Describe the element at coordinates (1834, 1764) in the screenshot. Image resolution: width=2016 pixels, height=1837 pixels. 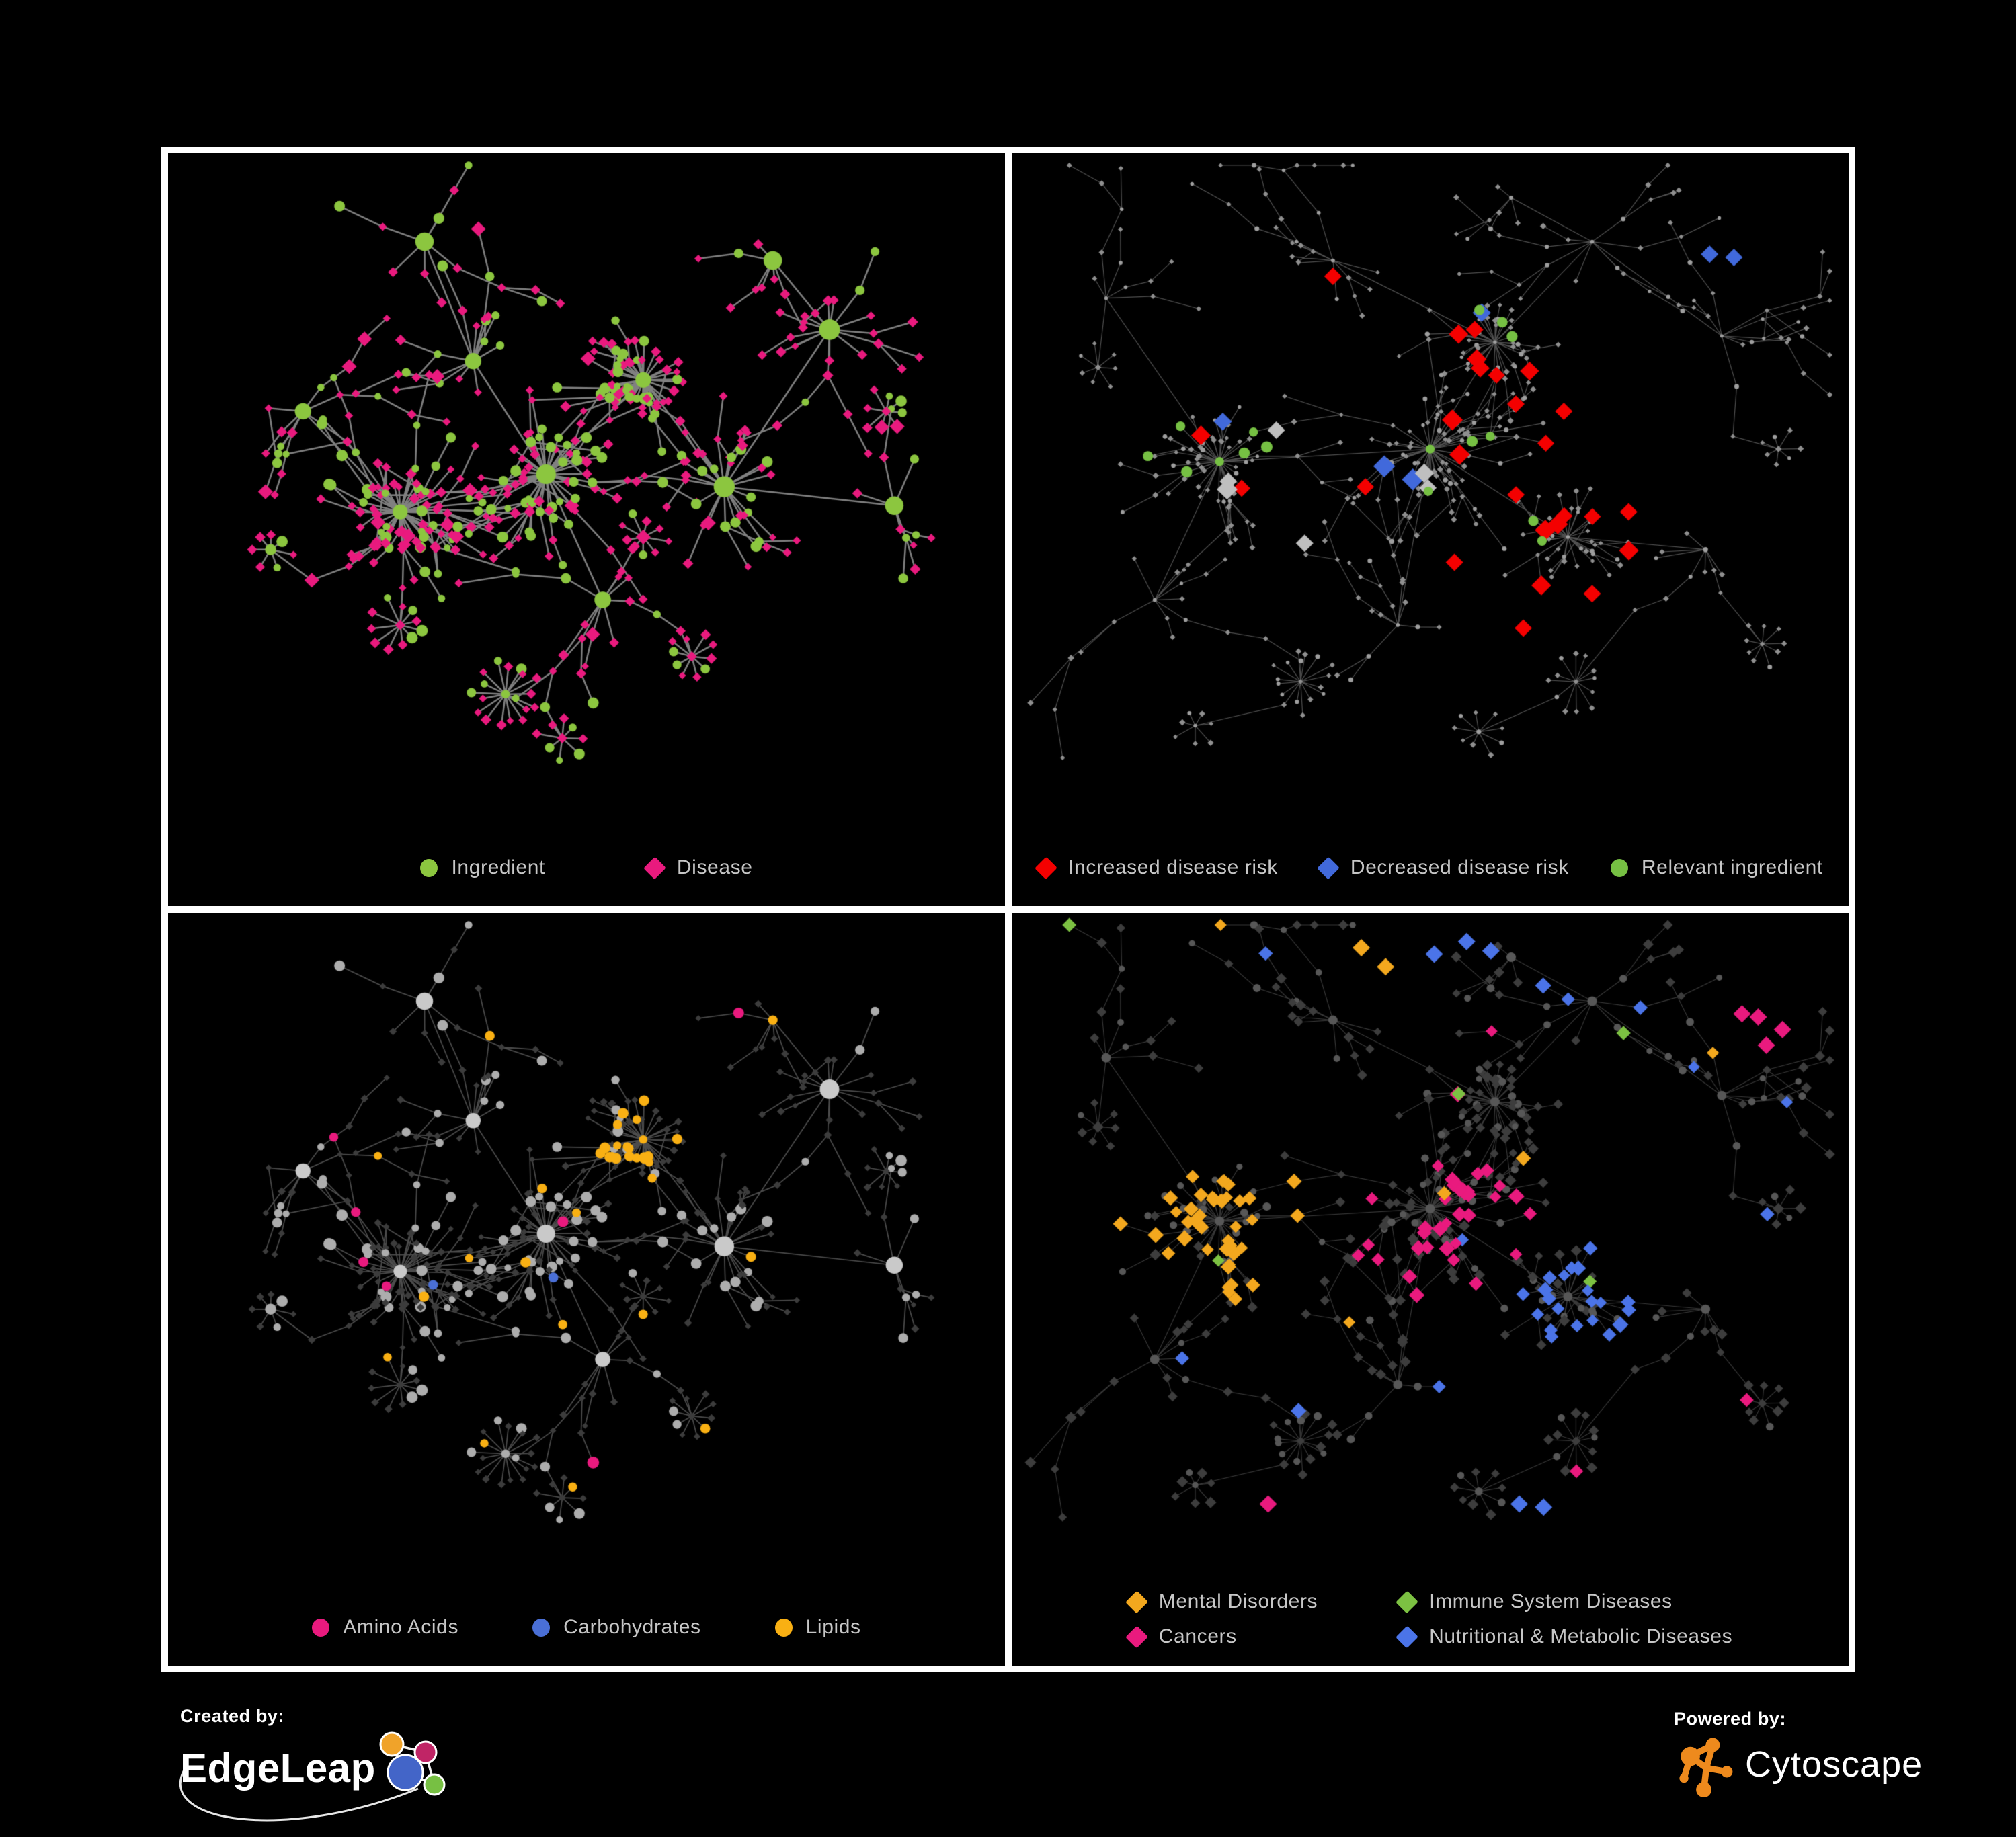
I see `cytoscape-wordmark: Cytoscape` at that location.